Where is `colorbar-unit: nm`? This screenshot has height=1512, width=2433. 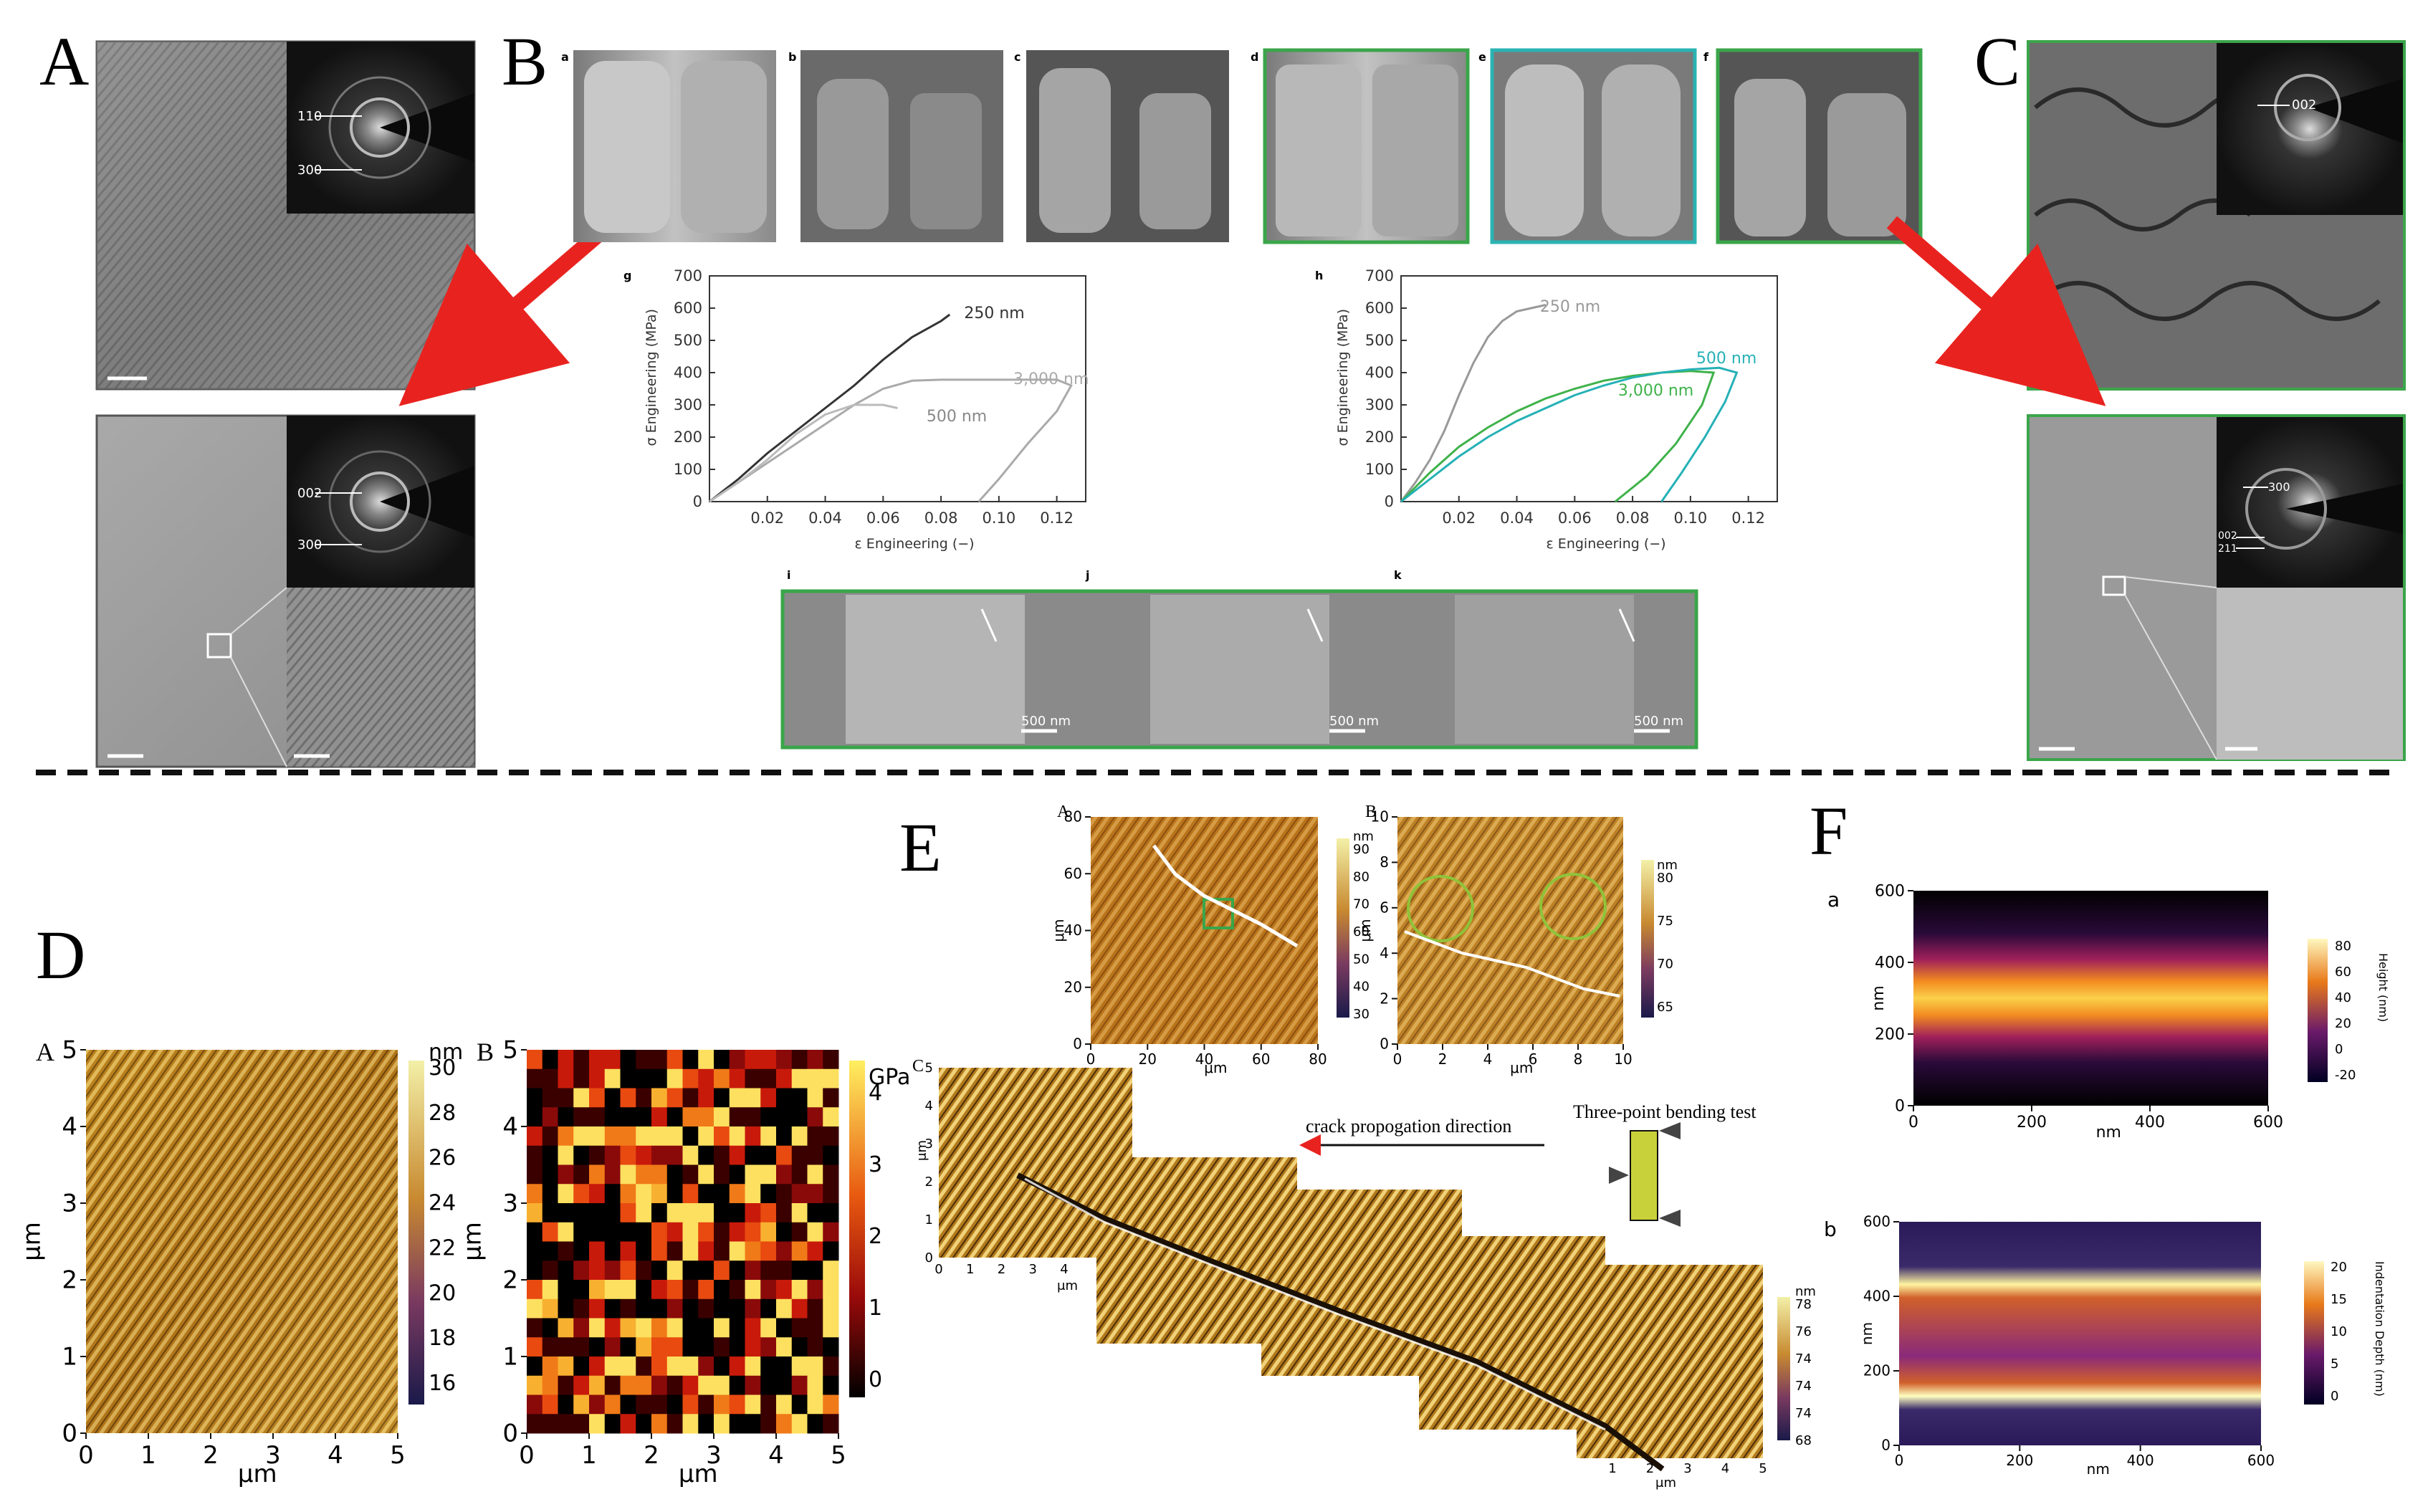
colorbar-unit: nm is located at coordinates (1363, 836).